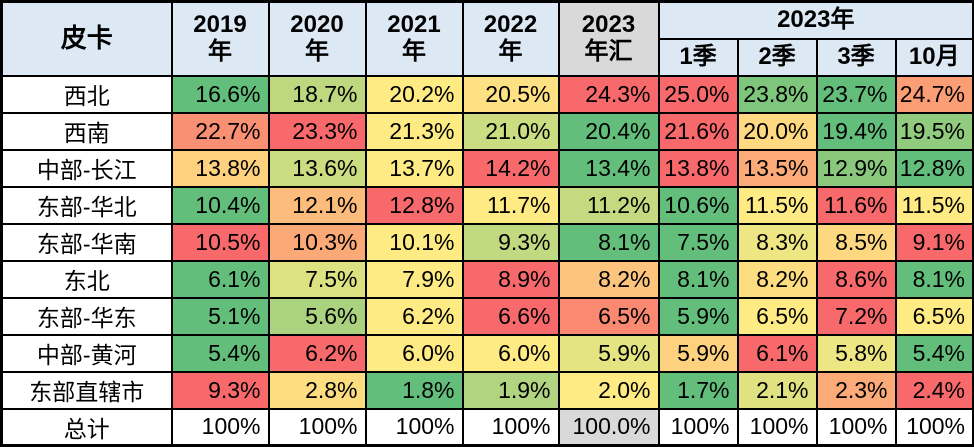 Image resolution: width=974 pixels, height=447 pixels. I want to click on region-label: 东部-华南, so click(86, 242).